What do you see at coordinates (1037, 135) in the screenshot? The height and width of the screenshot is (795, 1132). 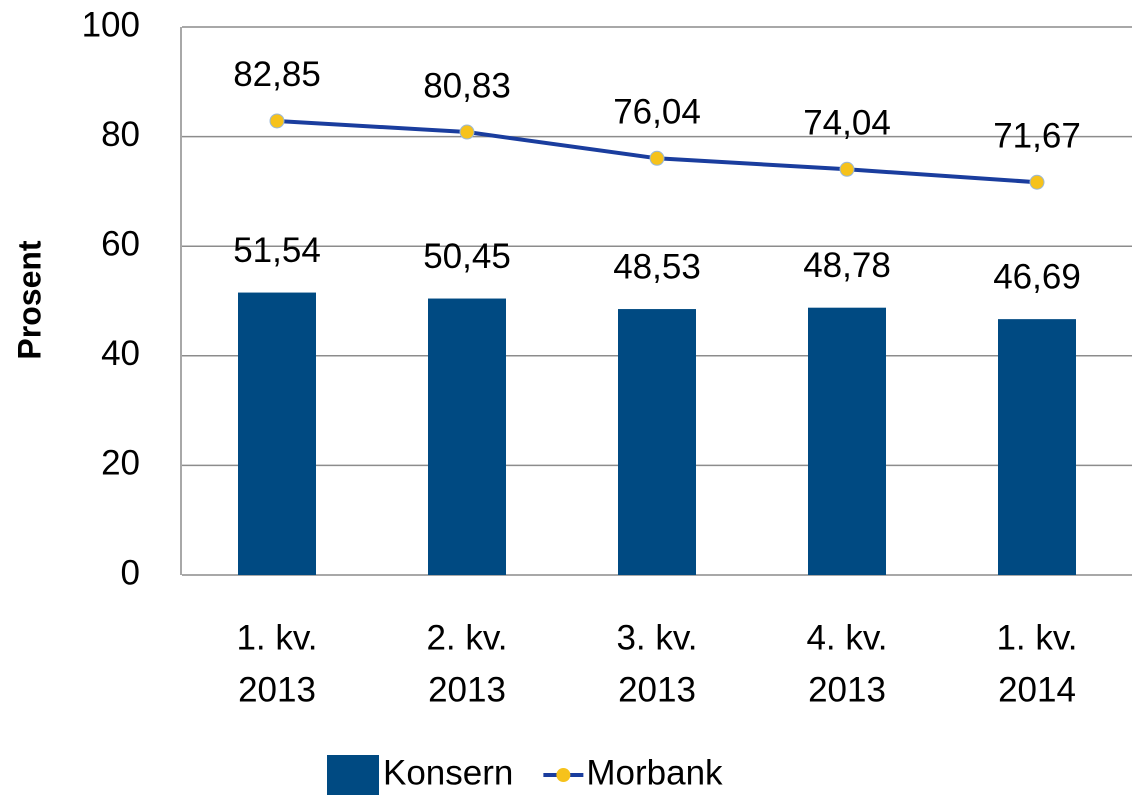 I see `data-label: 71,67` at bounding box center [1037, 135].